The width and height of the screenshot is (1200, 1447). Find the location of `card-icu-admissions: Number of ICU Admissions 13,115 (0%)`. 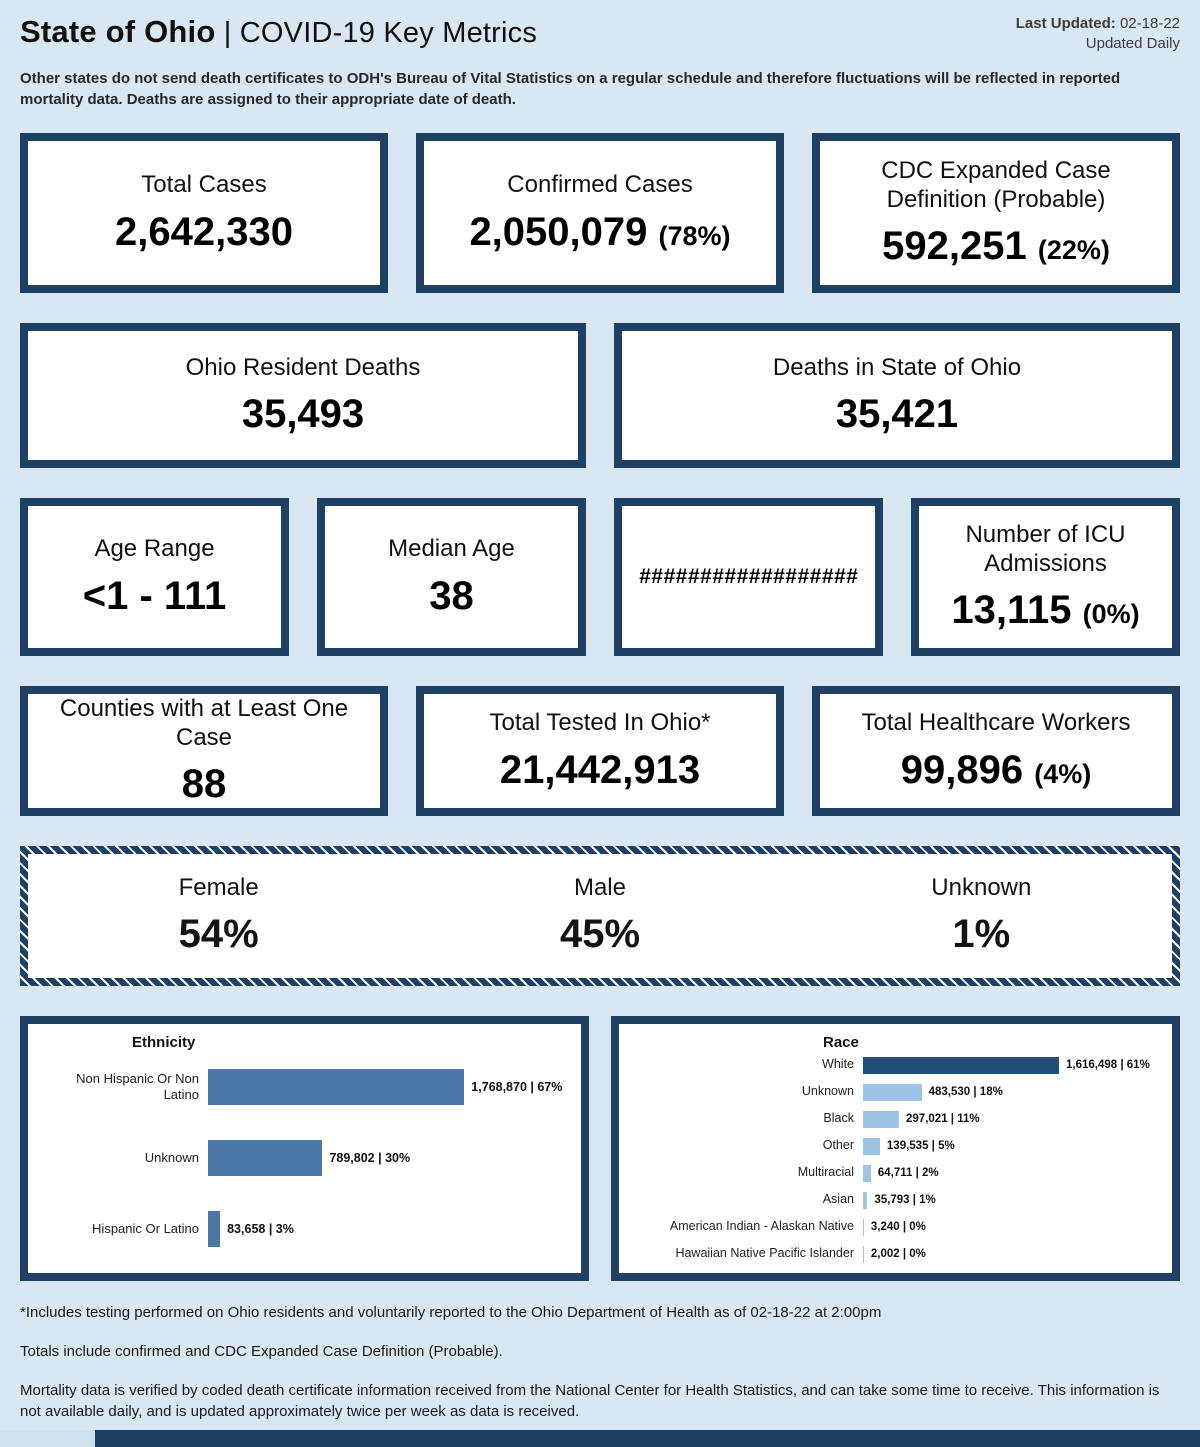

card-icu-admissions: Number of ICU Admissions 13,115 (0%) is located at coordinates (1045, 576).